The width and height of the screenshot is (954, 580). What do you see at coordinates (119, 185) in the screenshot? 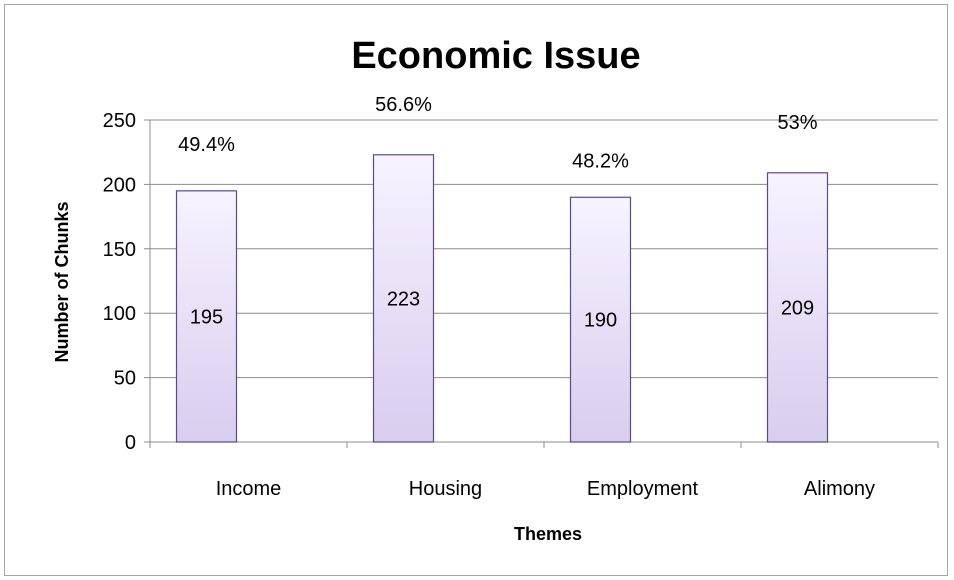
I see `y-tick-label: 200` at bounding box center [119, 185].